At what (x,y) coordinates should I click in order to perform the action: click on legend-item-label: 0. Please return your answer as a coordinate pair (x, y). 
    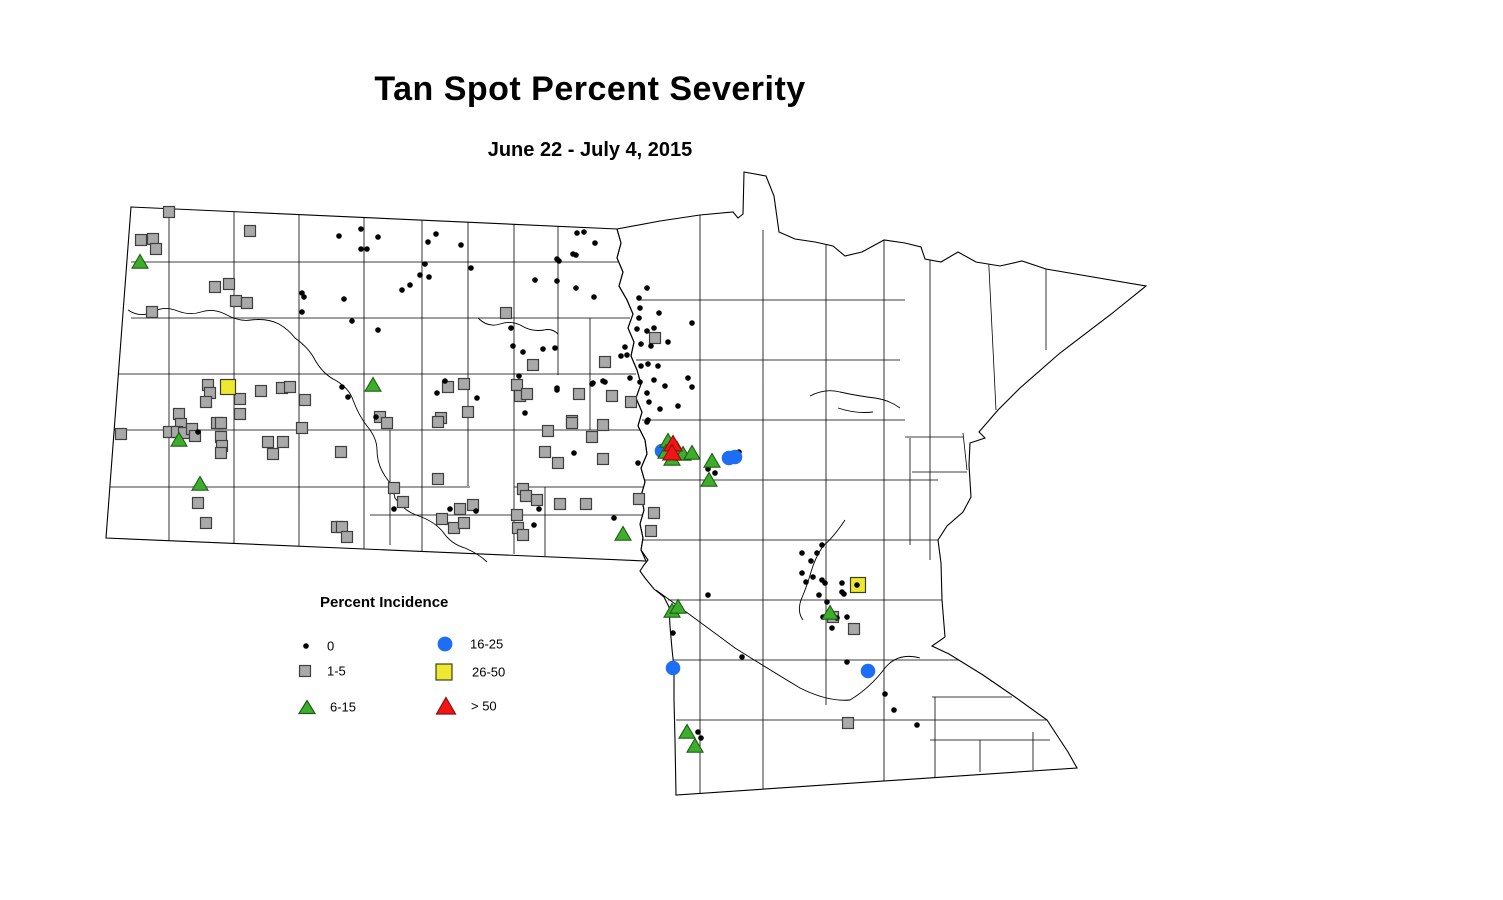
    Looking at the image, I should click on (331, 646).